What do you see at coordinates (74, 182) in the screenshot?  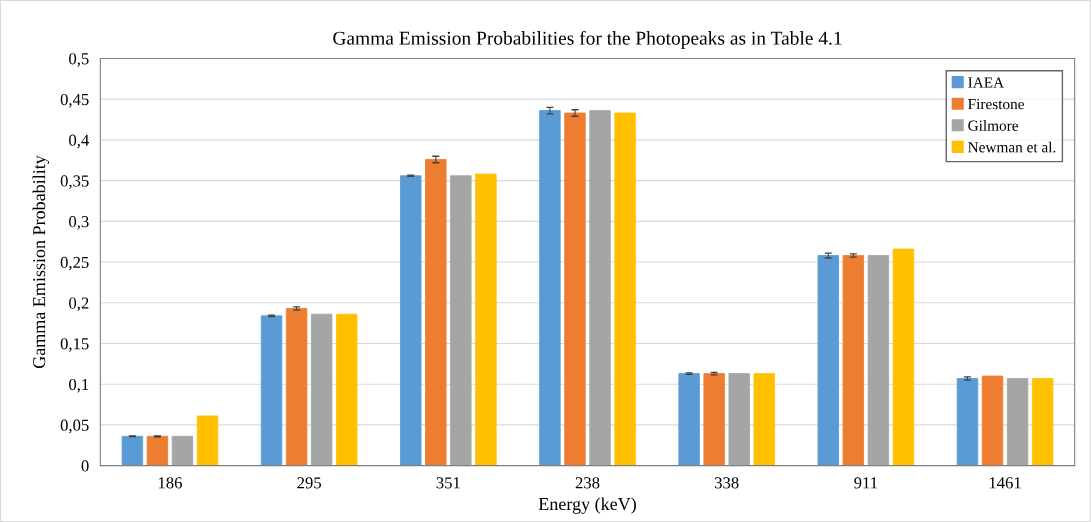 I see `y-tick-label: 0,35` at bounding box center [74, 182].